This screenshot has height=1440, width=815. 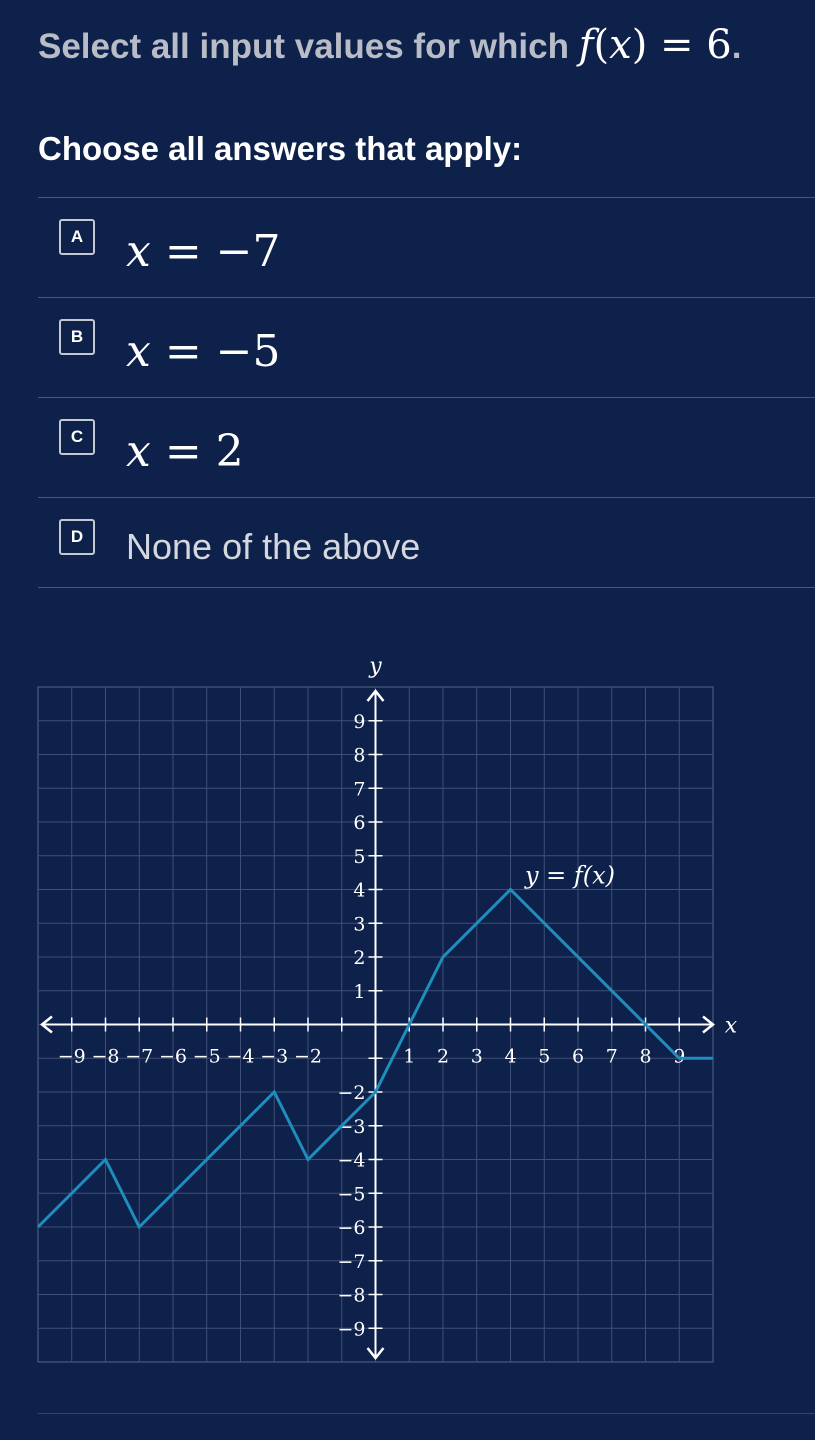 What do you see at coordinates (736, 46) in the screenshot?
I see `question-period: .` at bounding box center [736, 46].